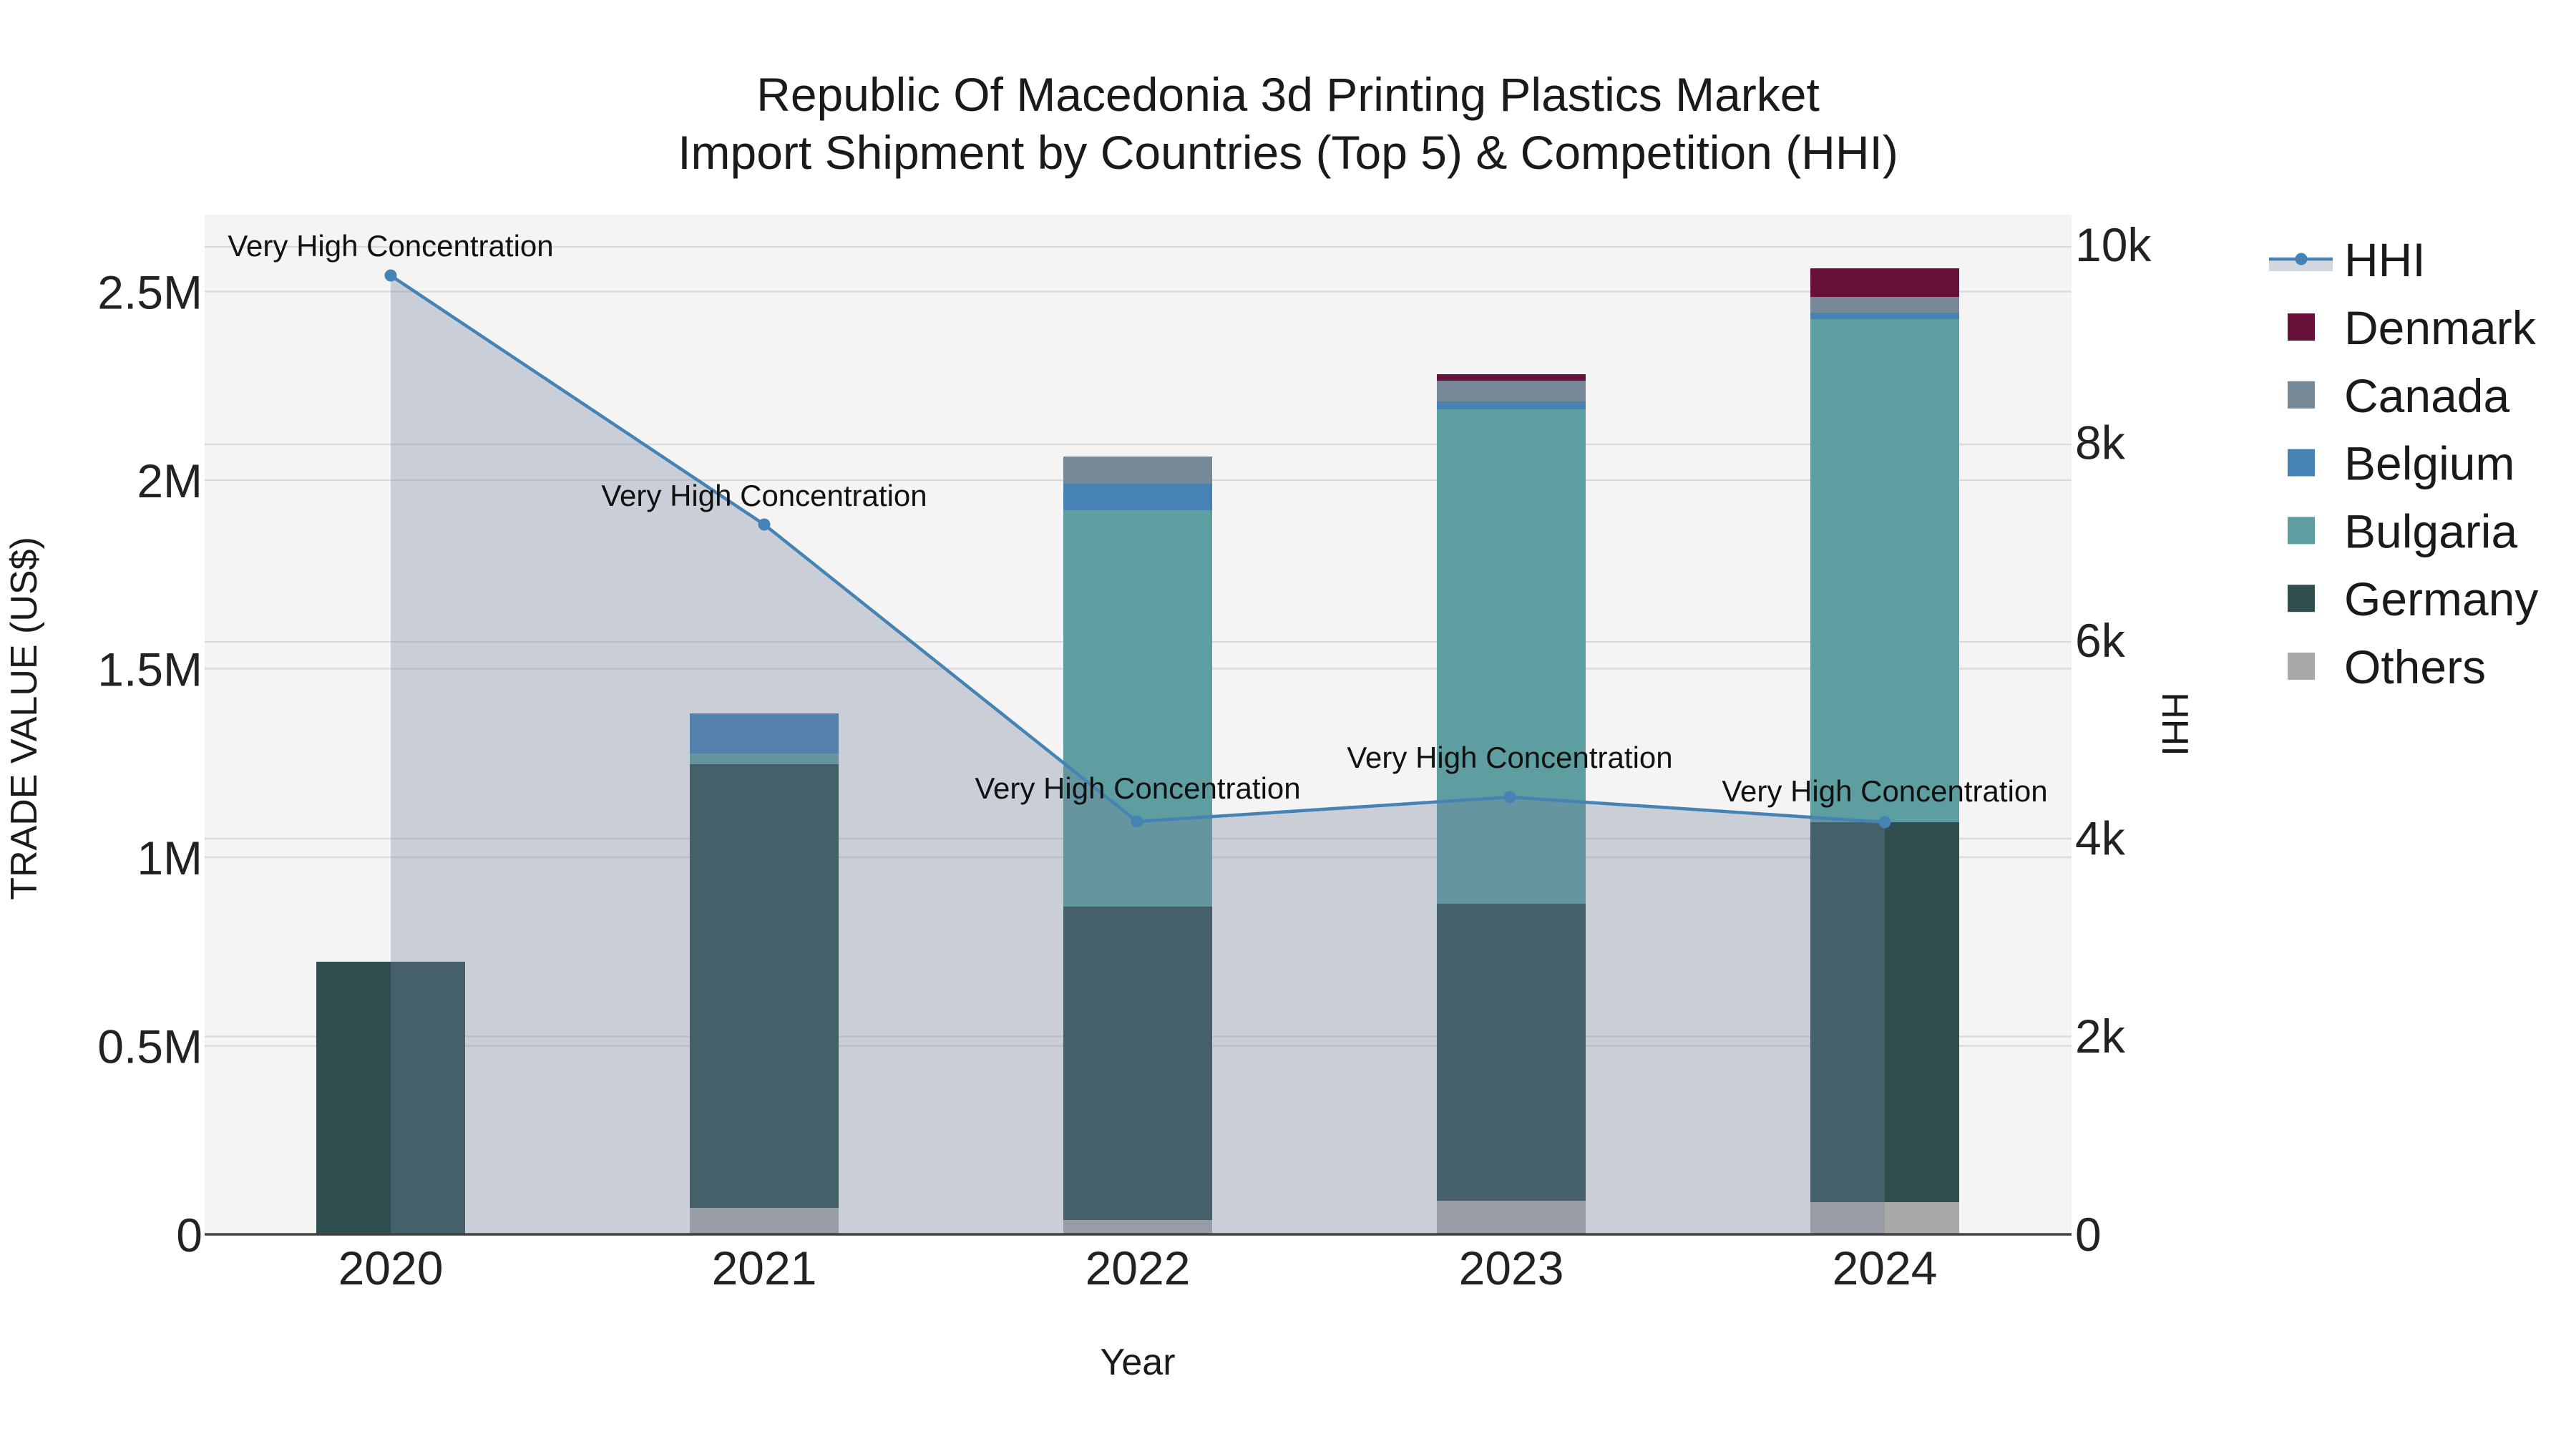  What do you see at coordinates (764, 1267) in the screenshot?
I see `svg-text: 2021` at bounding box center [764, 1267].